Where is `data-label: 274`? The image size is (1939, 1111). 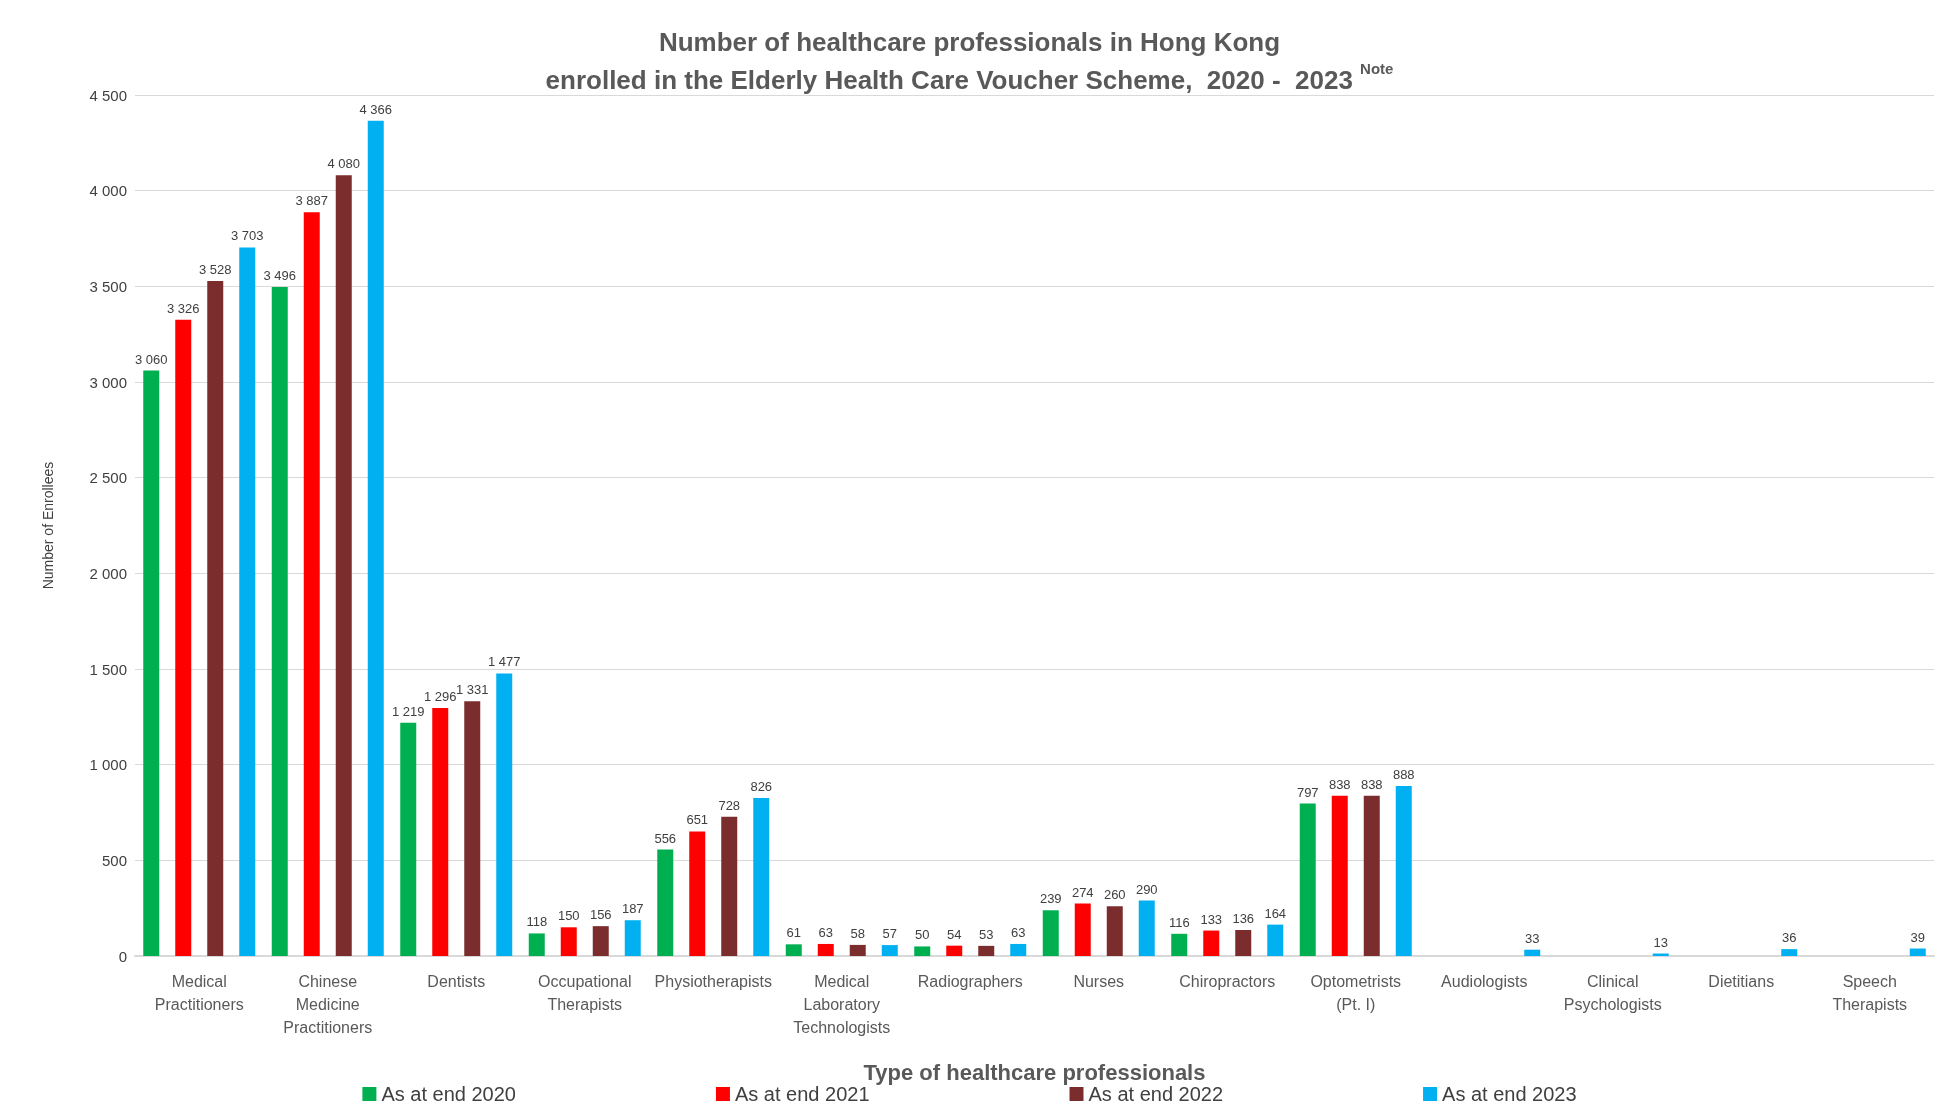 data-label: 274 is located at coordinates (1082, 892).